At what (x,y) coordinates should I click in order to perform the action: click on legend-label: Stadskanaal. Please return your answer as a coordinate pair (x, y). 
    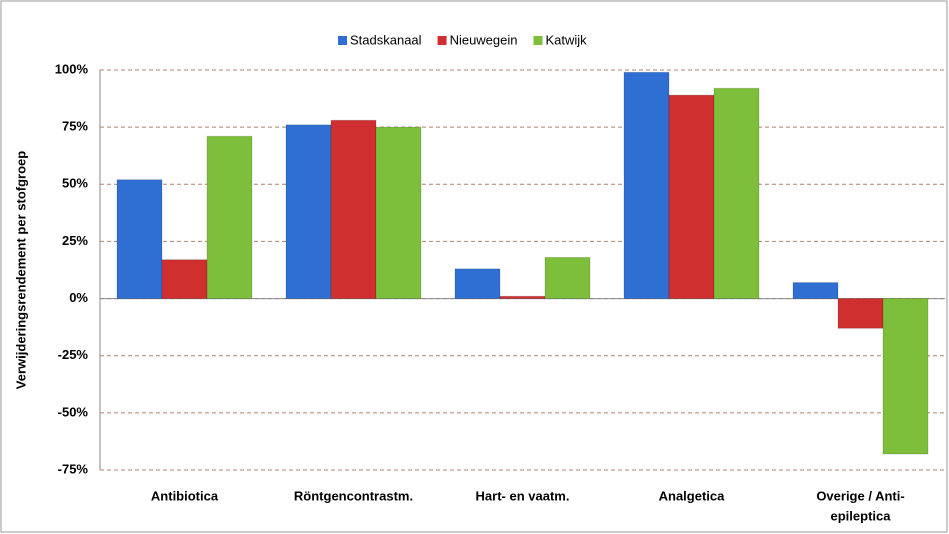
    Looking at the image, I should click on (386, 39).